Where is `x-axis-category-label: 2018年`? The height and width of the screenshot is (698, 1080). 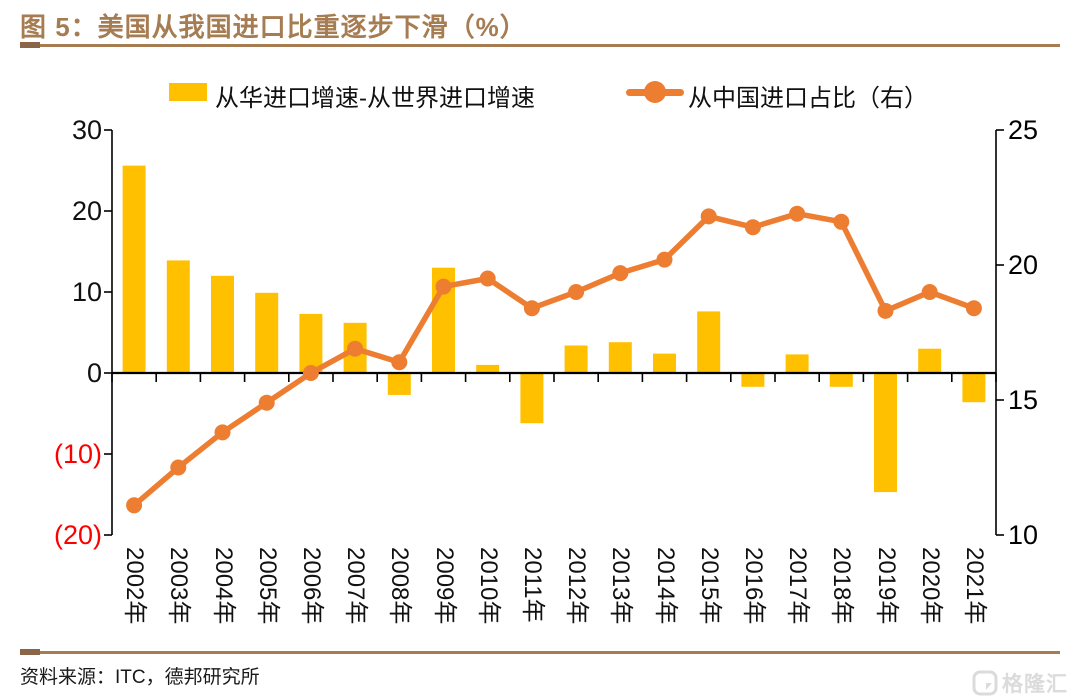
x-axis-category-label: 2018年 is located at coordinates (842, 586).